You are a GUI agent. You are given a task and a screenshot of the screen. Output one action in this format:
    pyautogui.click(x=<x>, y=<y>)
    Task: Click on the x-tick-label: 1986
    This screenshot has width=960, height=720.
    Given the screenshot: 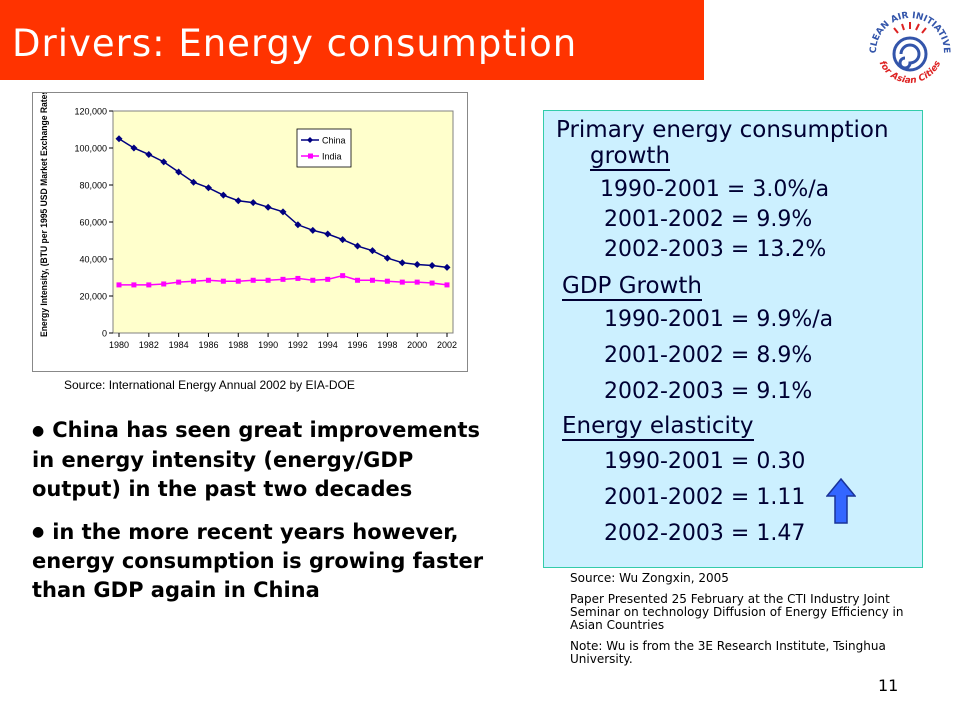 What is the action you would take?
    pyautogui.click(x=208, y=345)
    